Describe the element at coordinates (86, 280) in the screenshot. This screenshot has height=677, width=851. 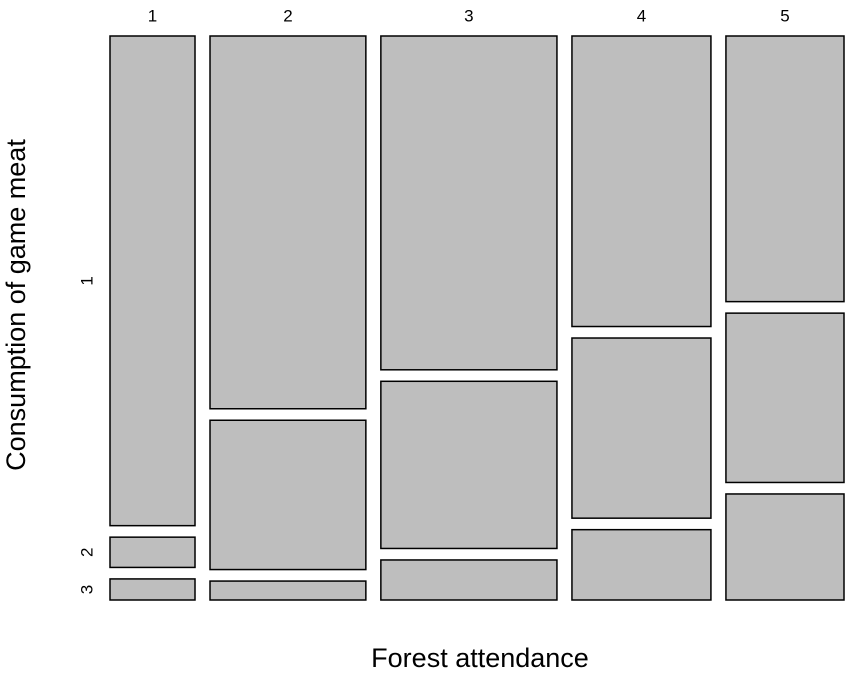
I see `y-tick-label: 1` at that location.